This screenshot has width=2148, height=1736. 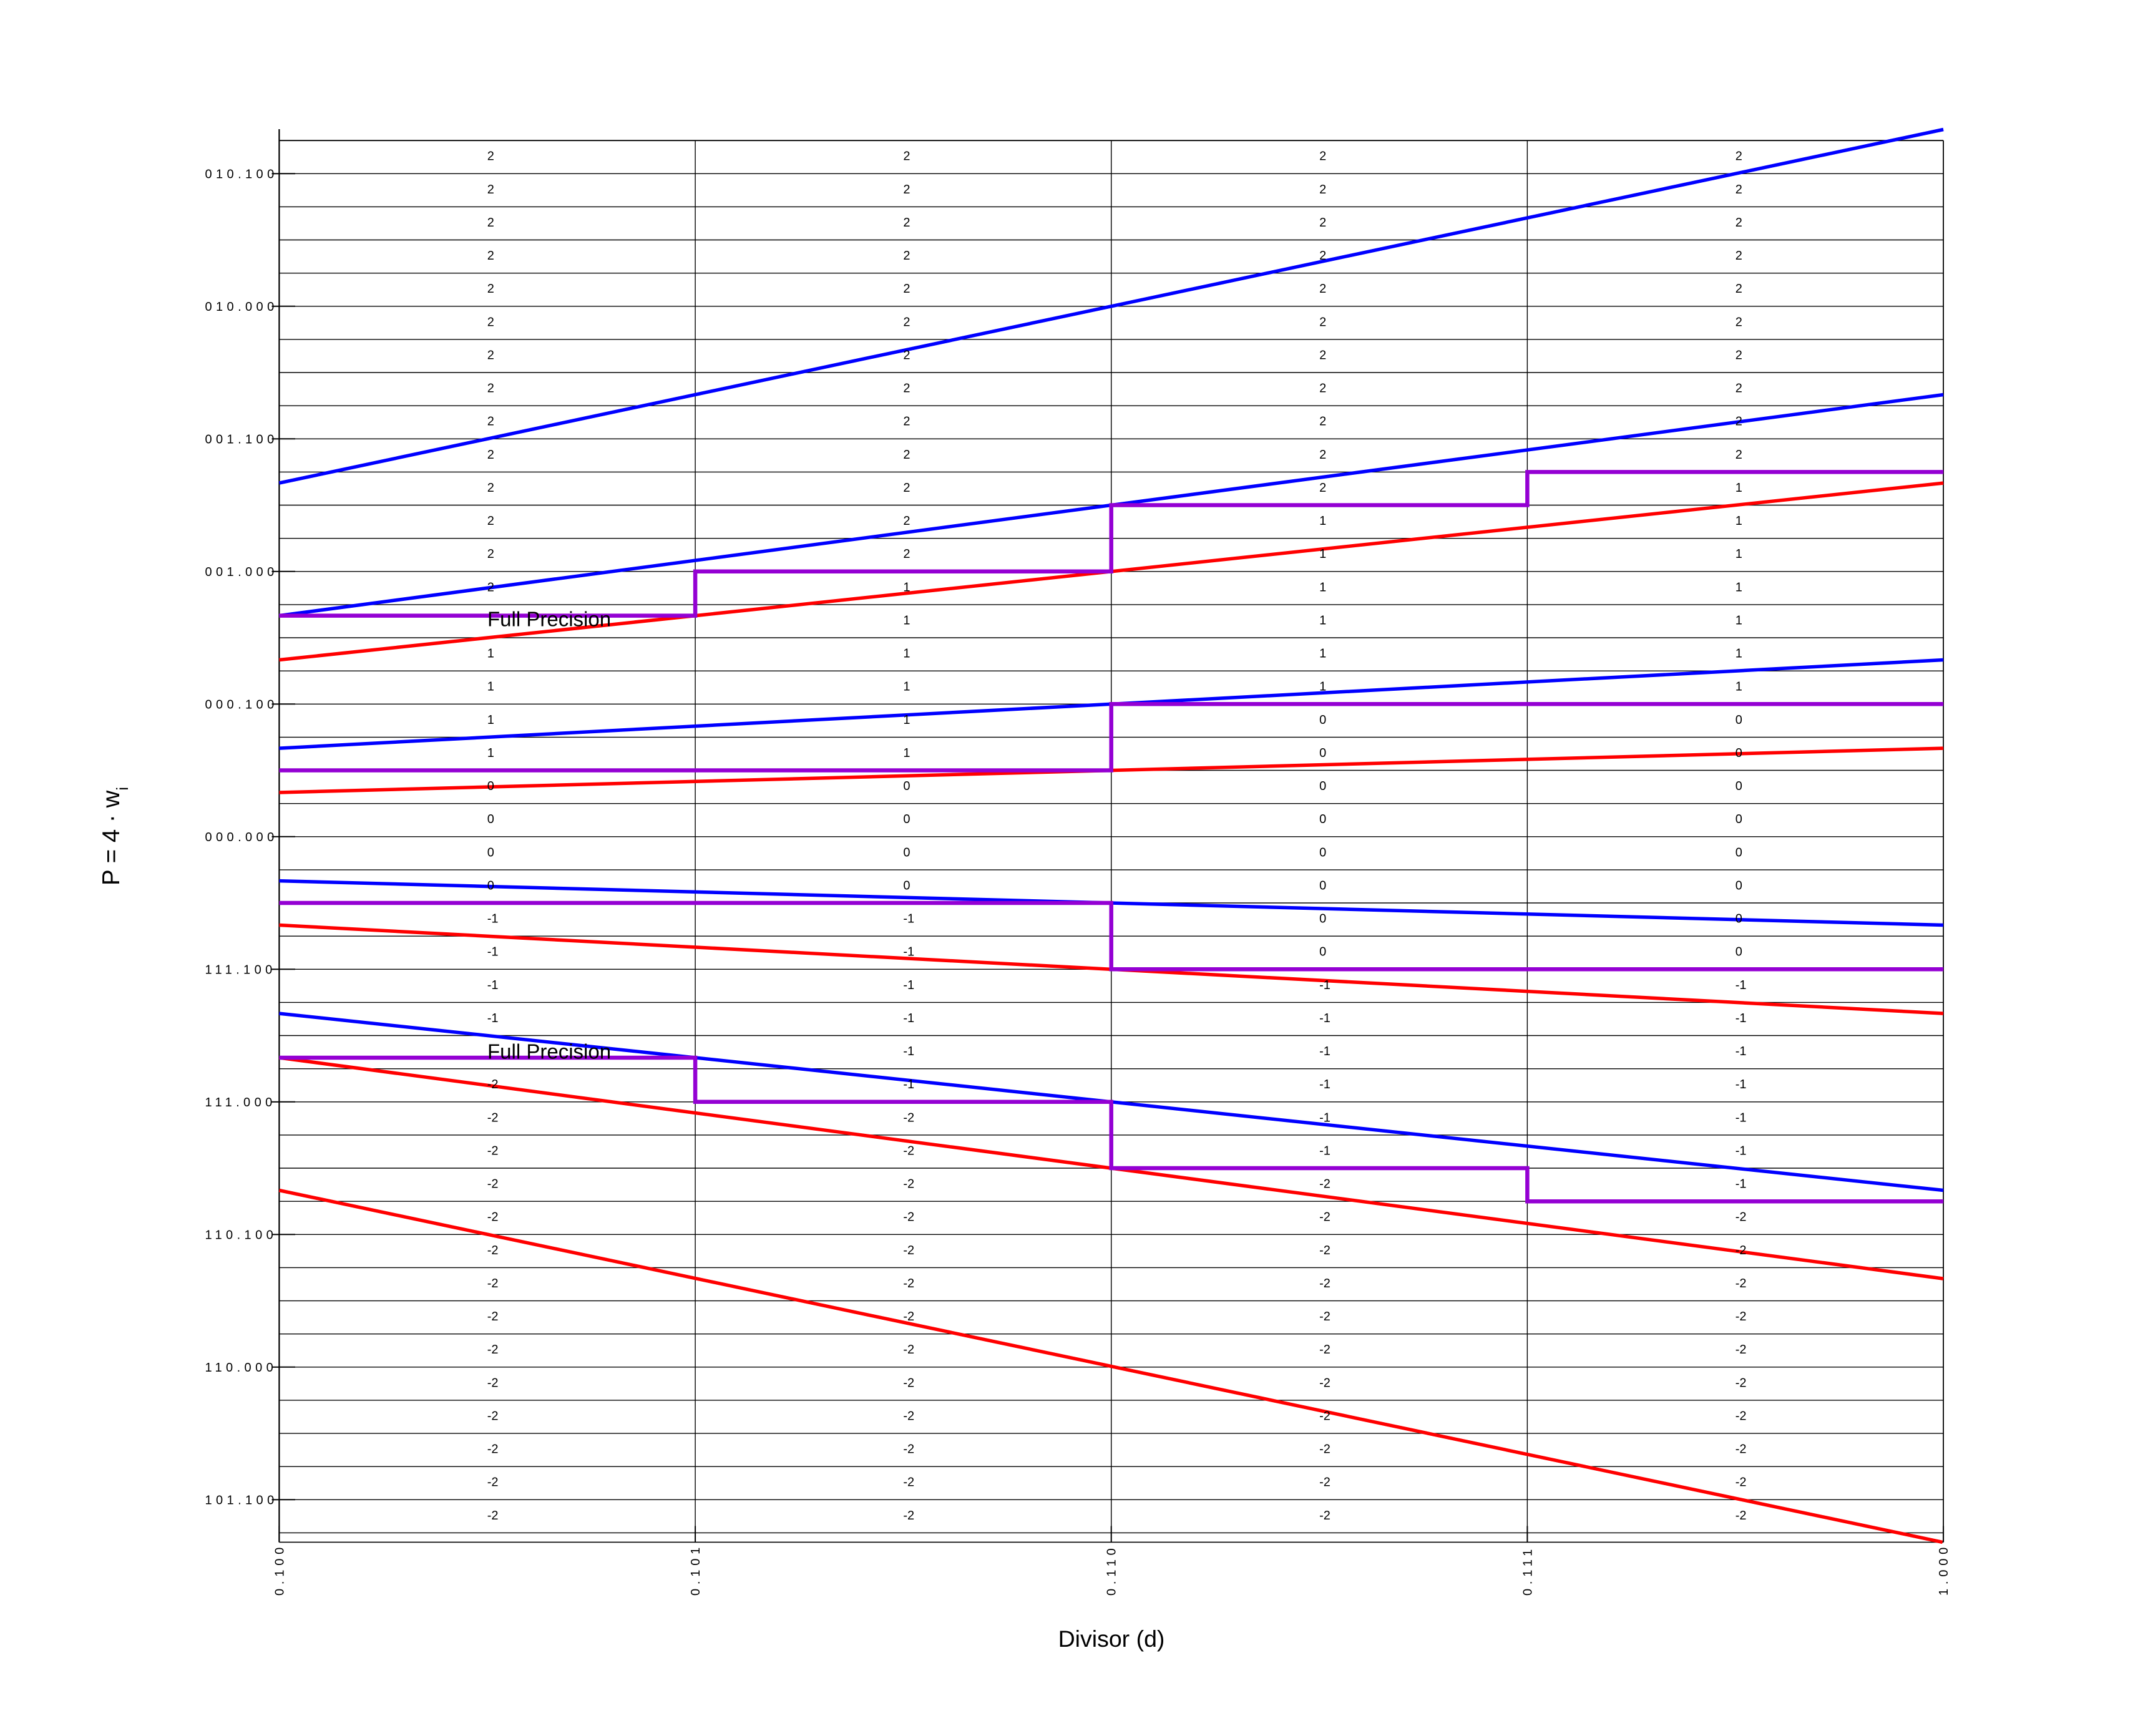 I want to click on svg-text: 001.000, so click(x=241, y=572).